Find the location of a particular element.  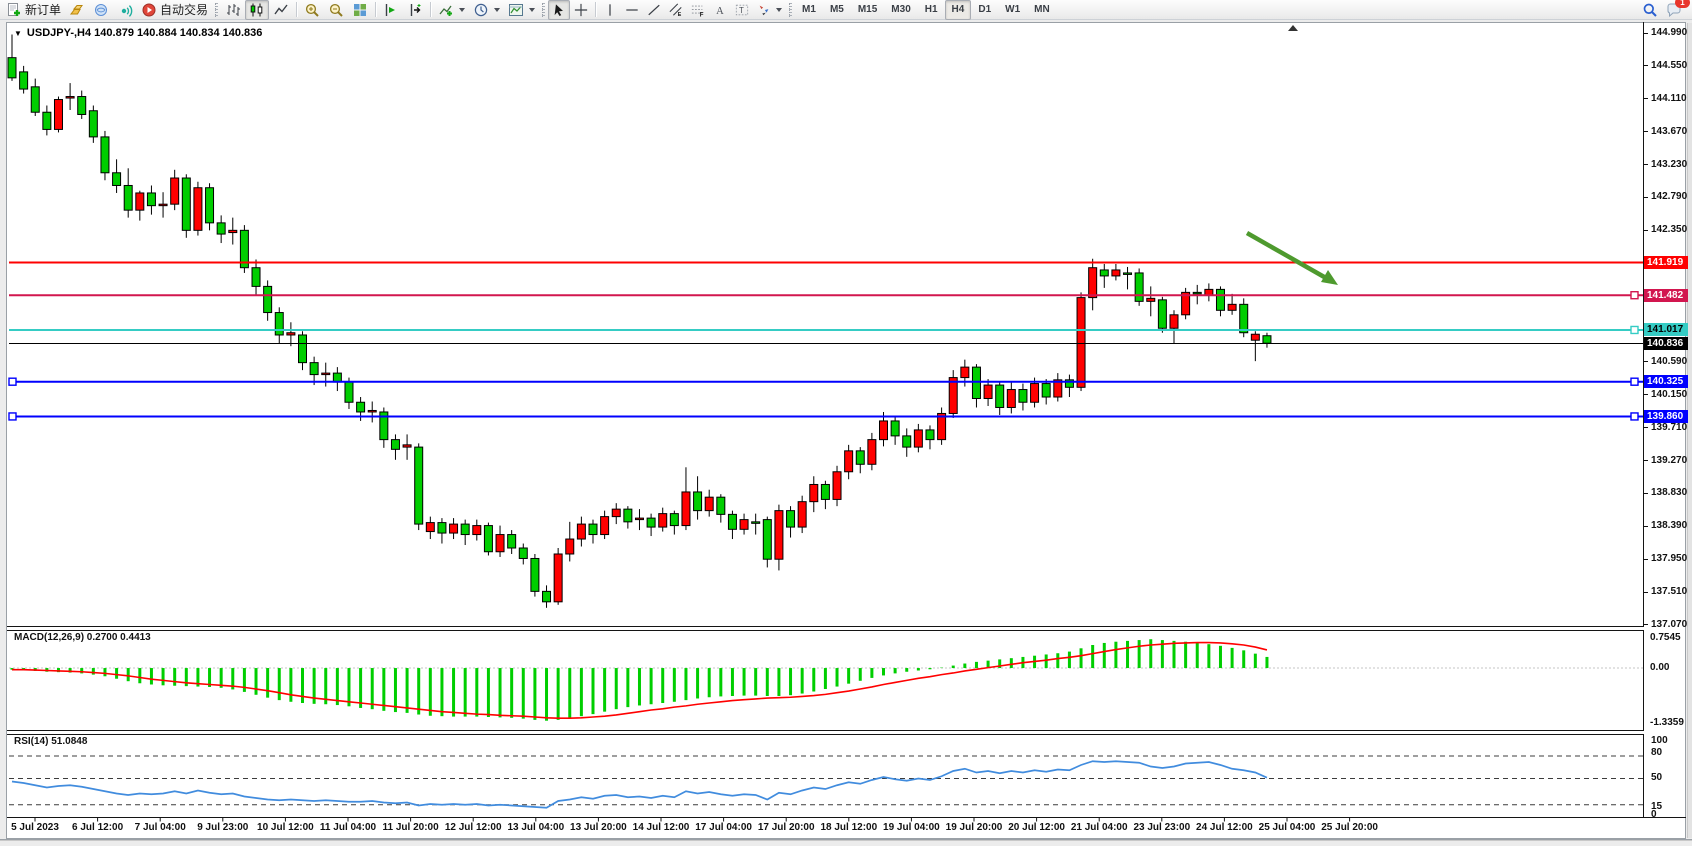

rsi-scale-label: 80 is located at coordinates (1657, 752).